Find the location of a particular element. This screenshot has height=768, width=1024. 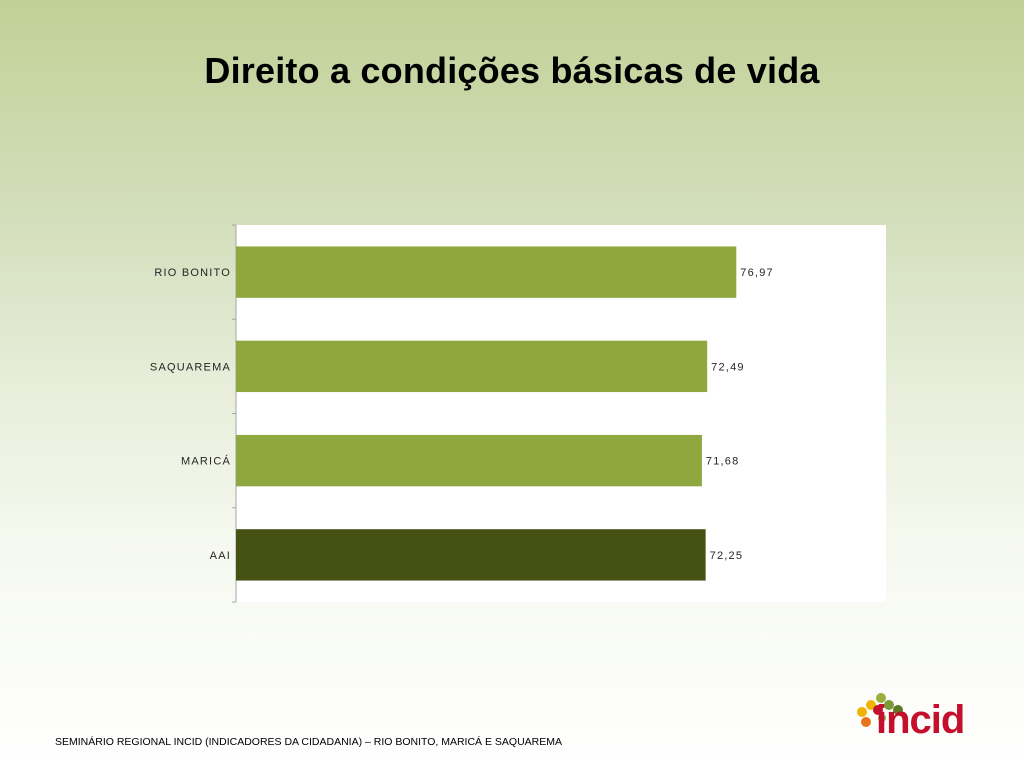

bar-maric- is located at coordinates (469, 460).